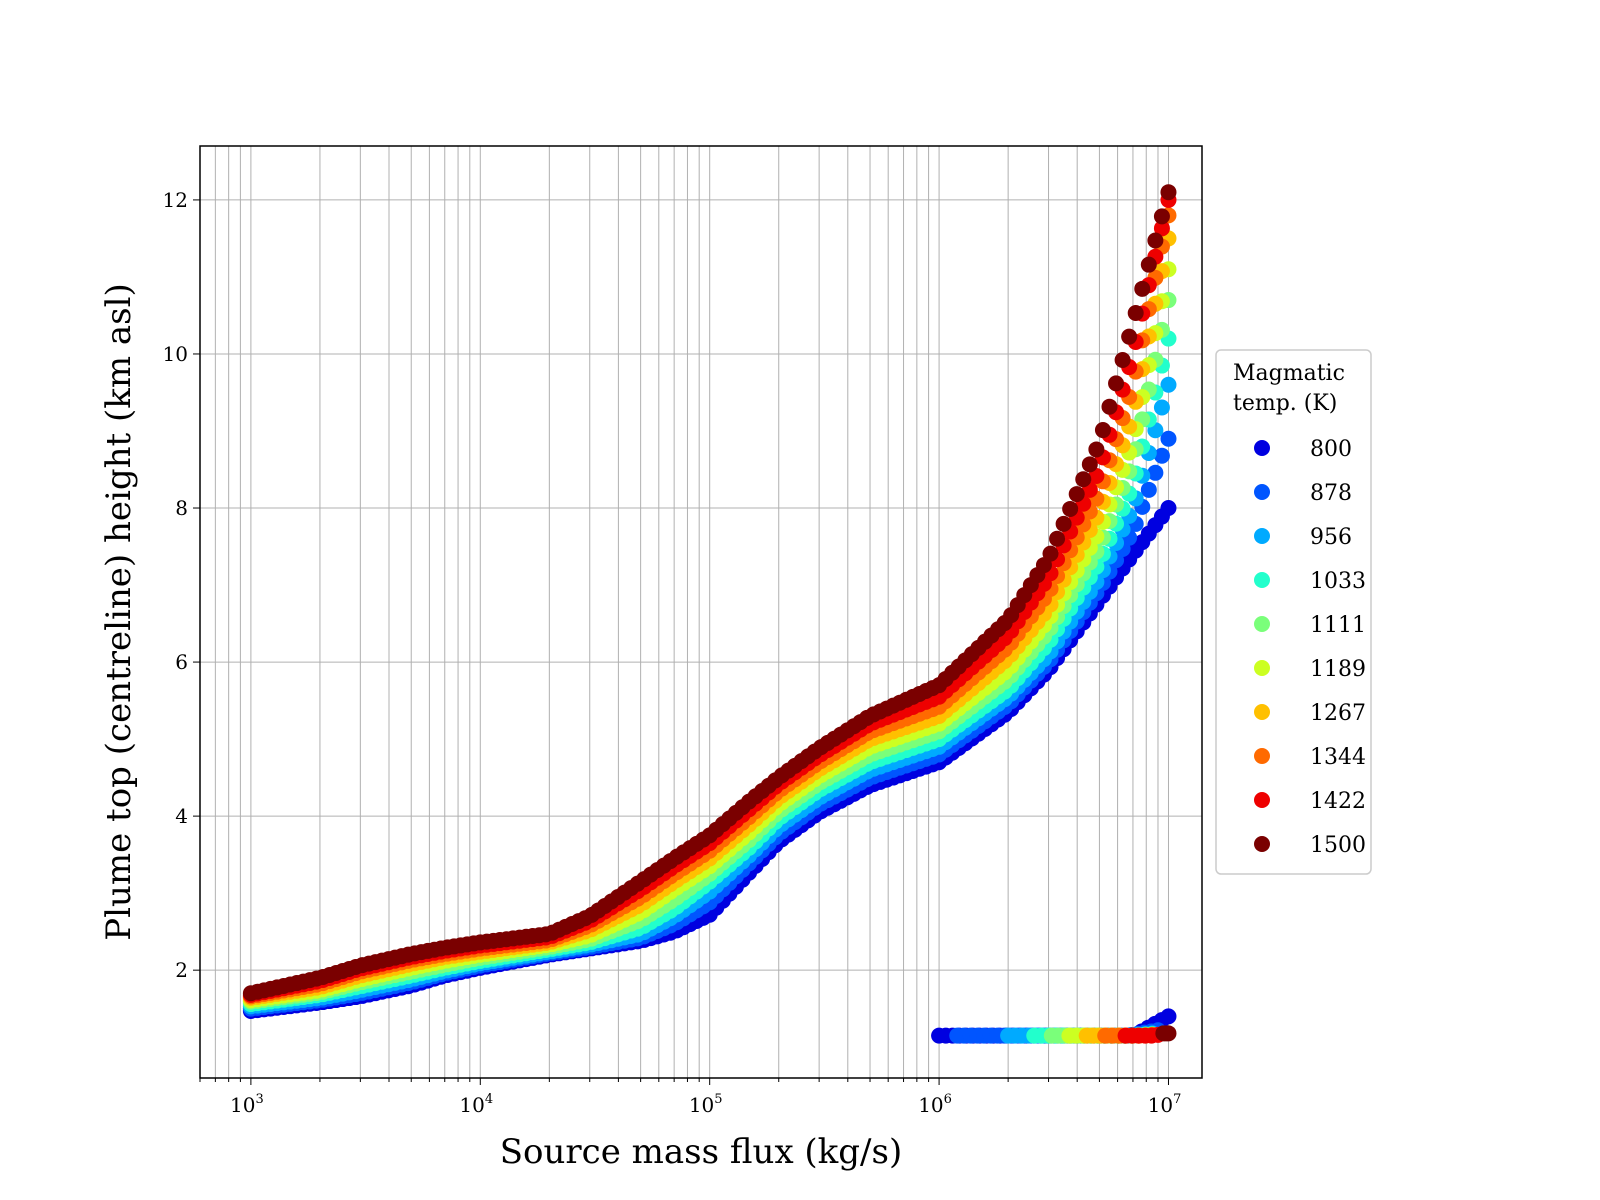  What do you see at coordinates (181, 816) in the screenshot?
I see `y-tick-label: 4` at bounding box center [181, 816].